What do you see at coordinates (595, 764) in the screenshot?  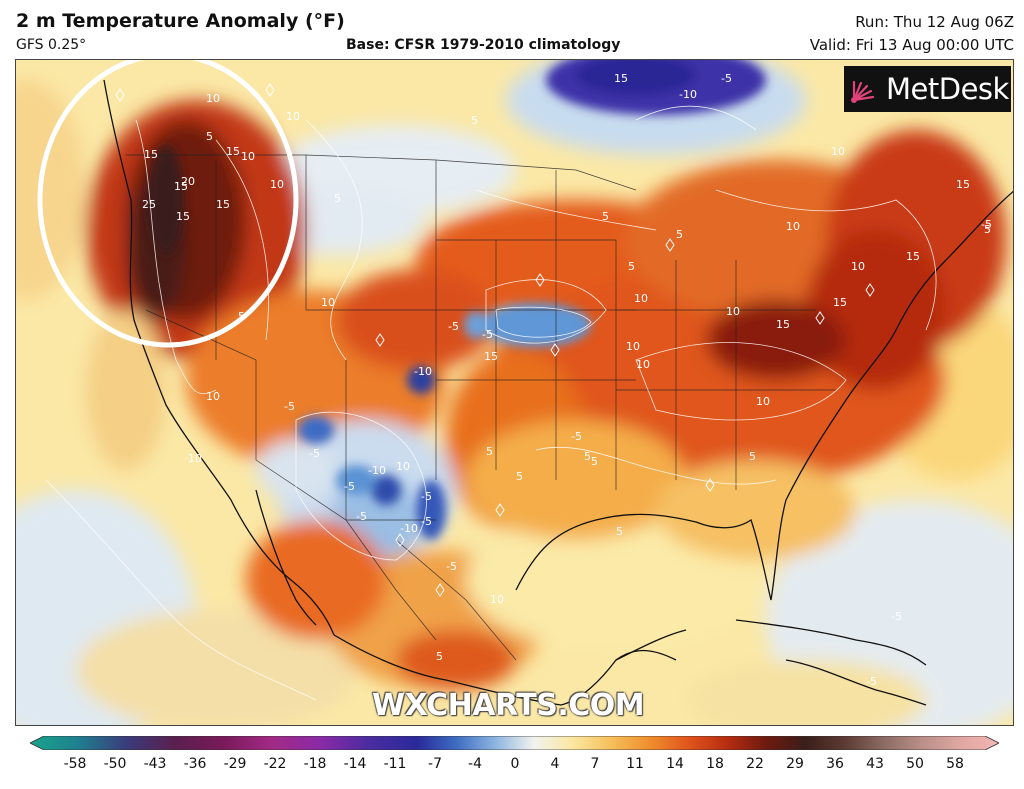 I see `tick-label: 7` at bounding box center [595, 764].